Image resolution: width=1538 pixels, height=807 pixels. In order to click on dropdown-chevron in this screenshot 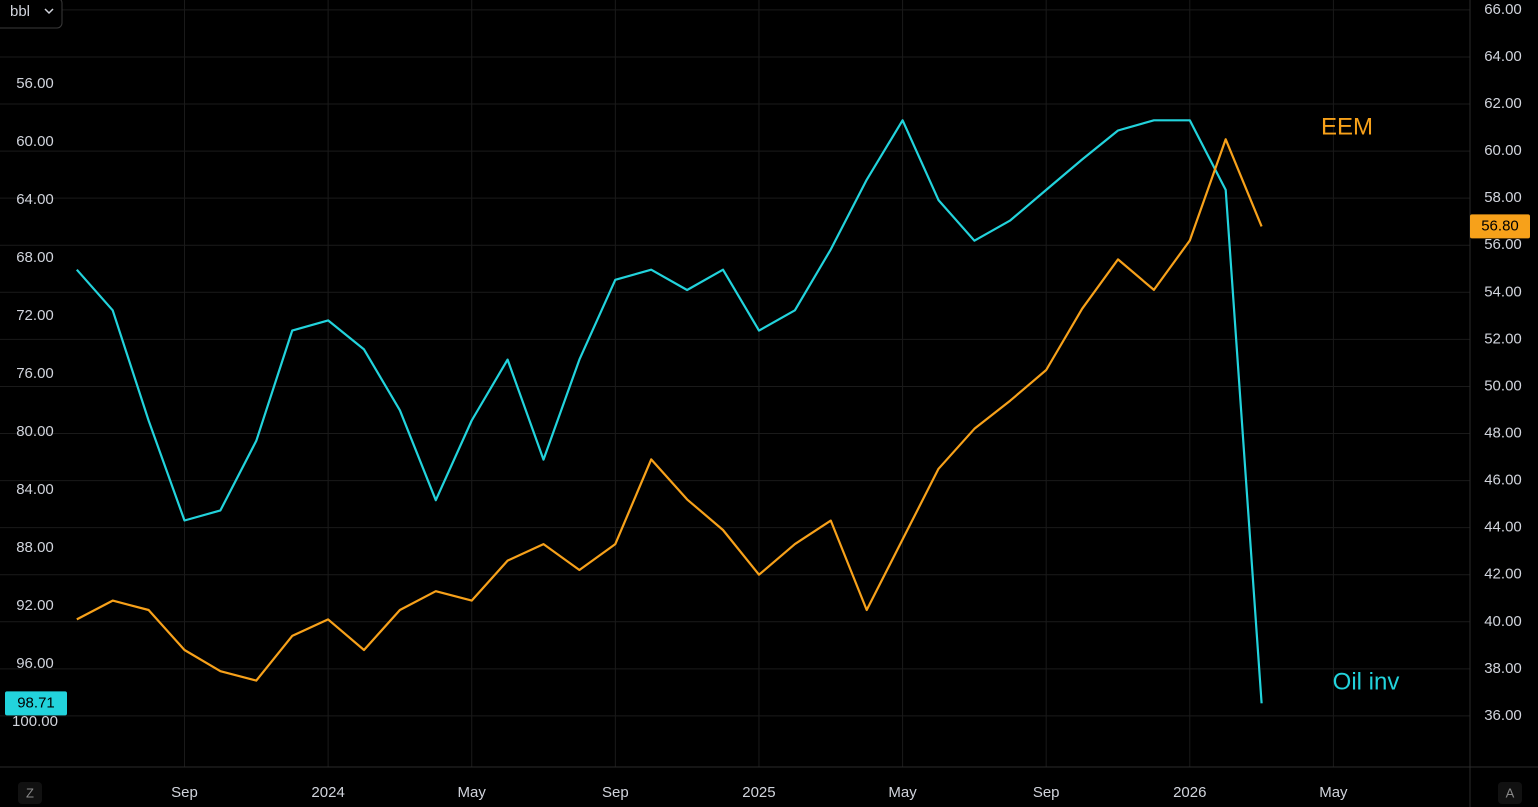, I will do `click(49, 11)`.